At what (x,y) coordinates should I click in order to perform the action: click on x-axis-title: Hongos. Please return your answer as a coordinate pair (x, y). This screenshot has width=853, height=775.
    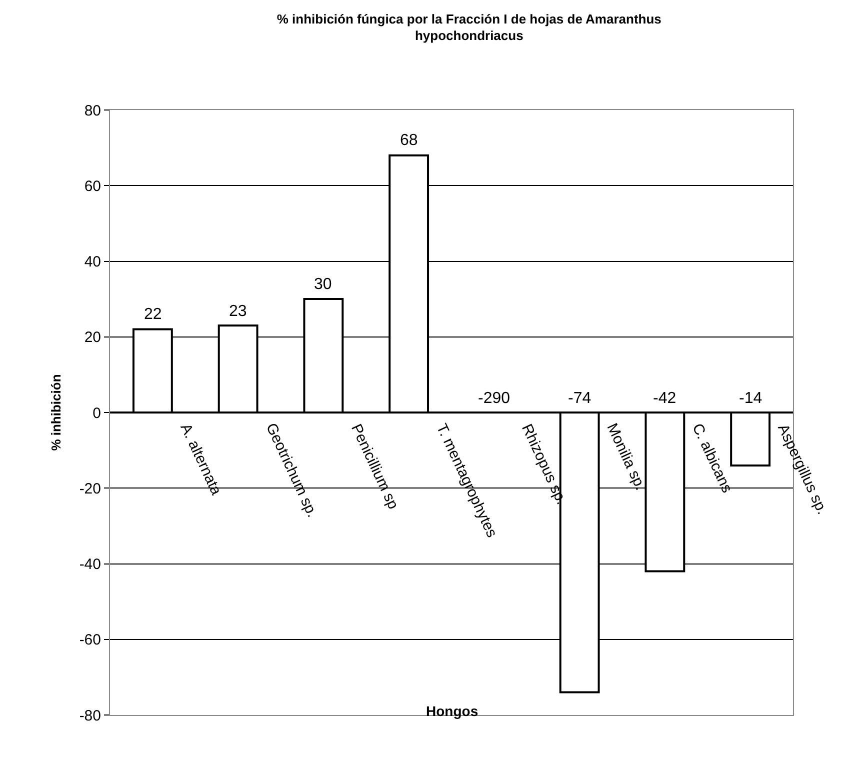
    Looking at the image, I should click on (452, 711).